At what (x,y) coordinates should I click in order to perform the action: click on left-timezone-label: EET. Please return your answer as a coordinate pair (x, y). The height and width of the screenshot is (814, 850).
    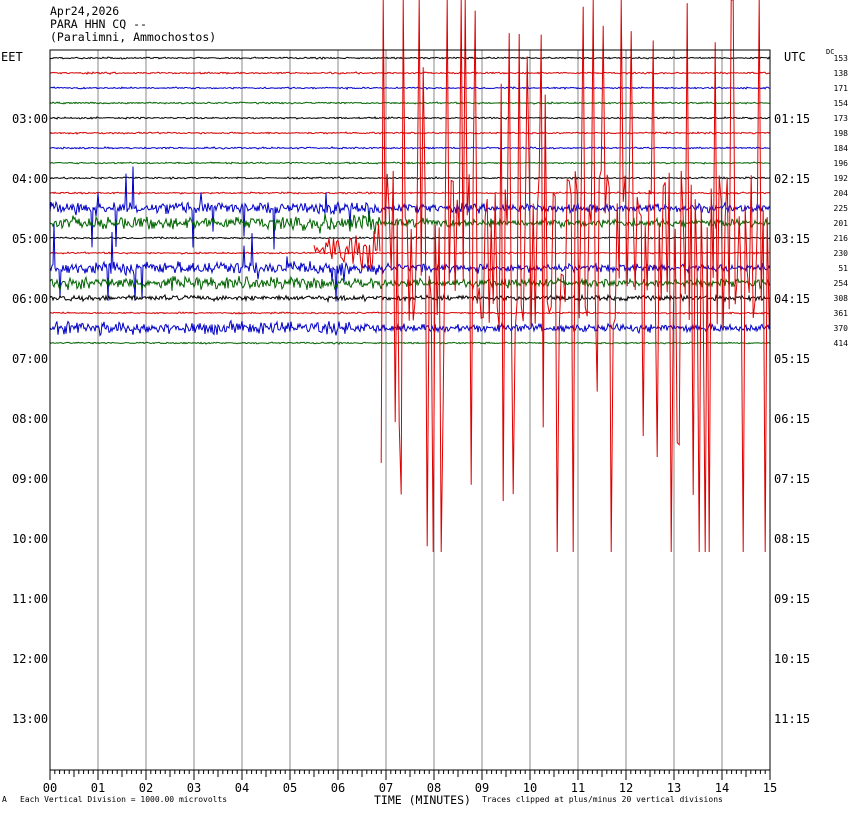
    Looking at the image, I should click on (12, 57).